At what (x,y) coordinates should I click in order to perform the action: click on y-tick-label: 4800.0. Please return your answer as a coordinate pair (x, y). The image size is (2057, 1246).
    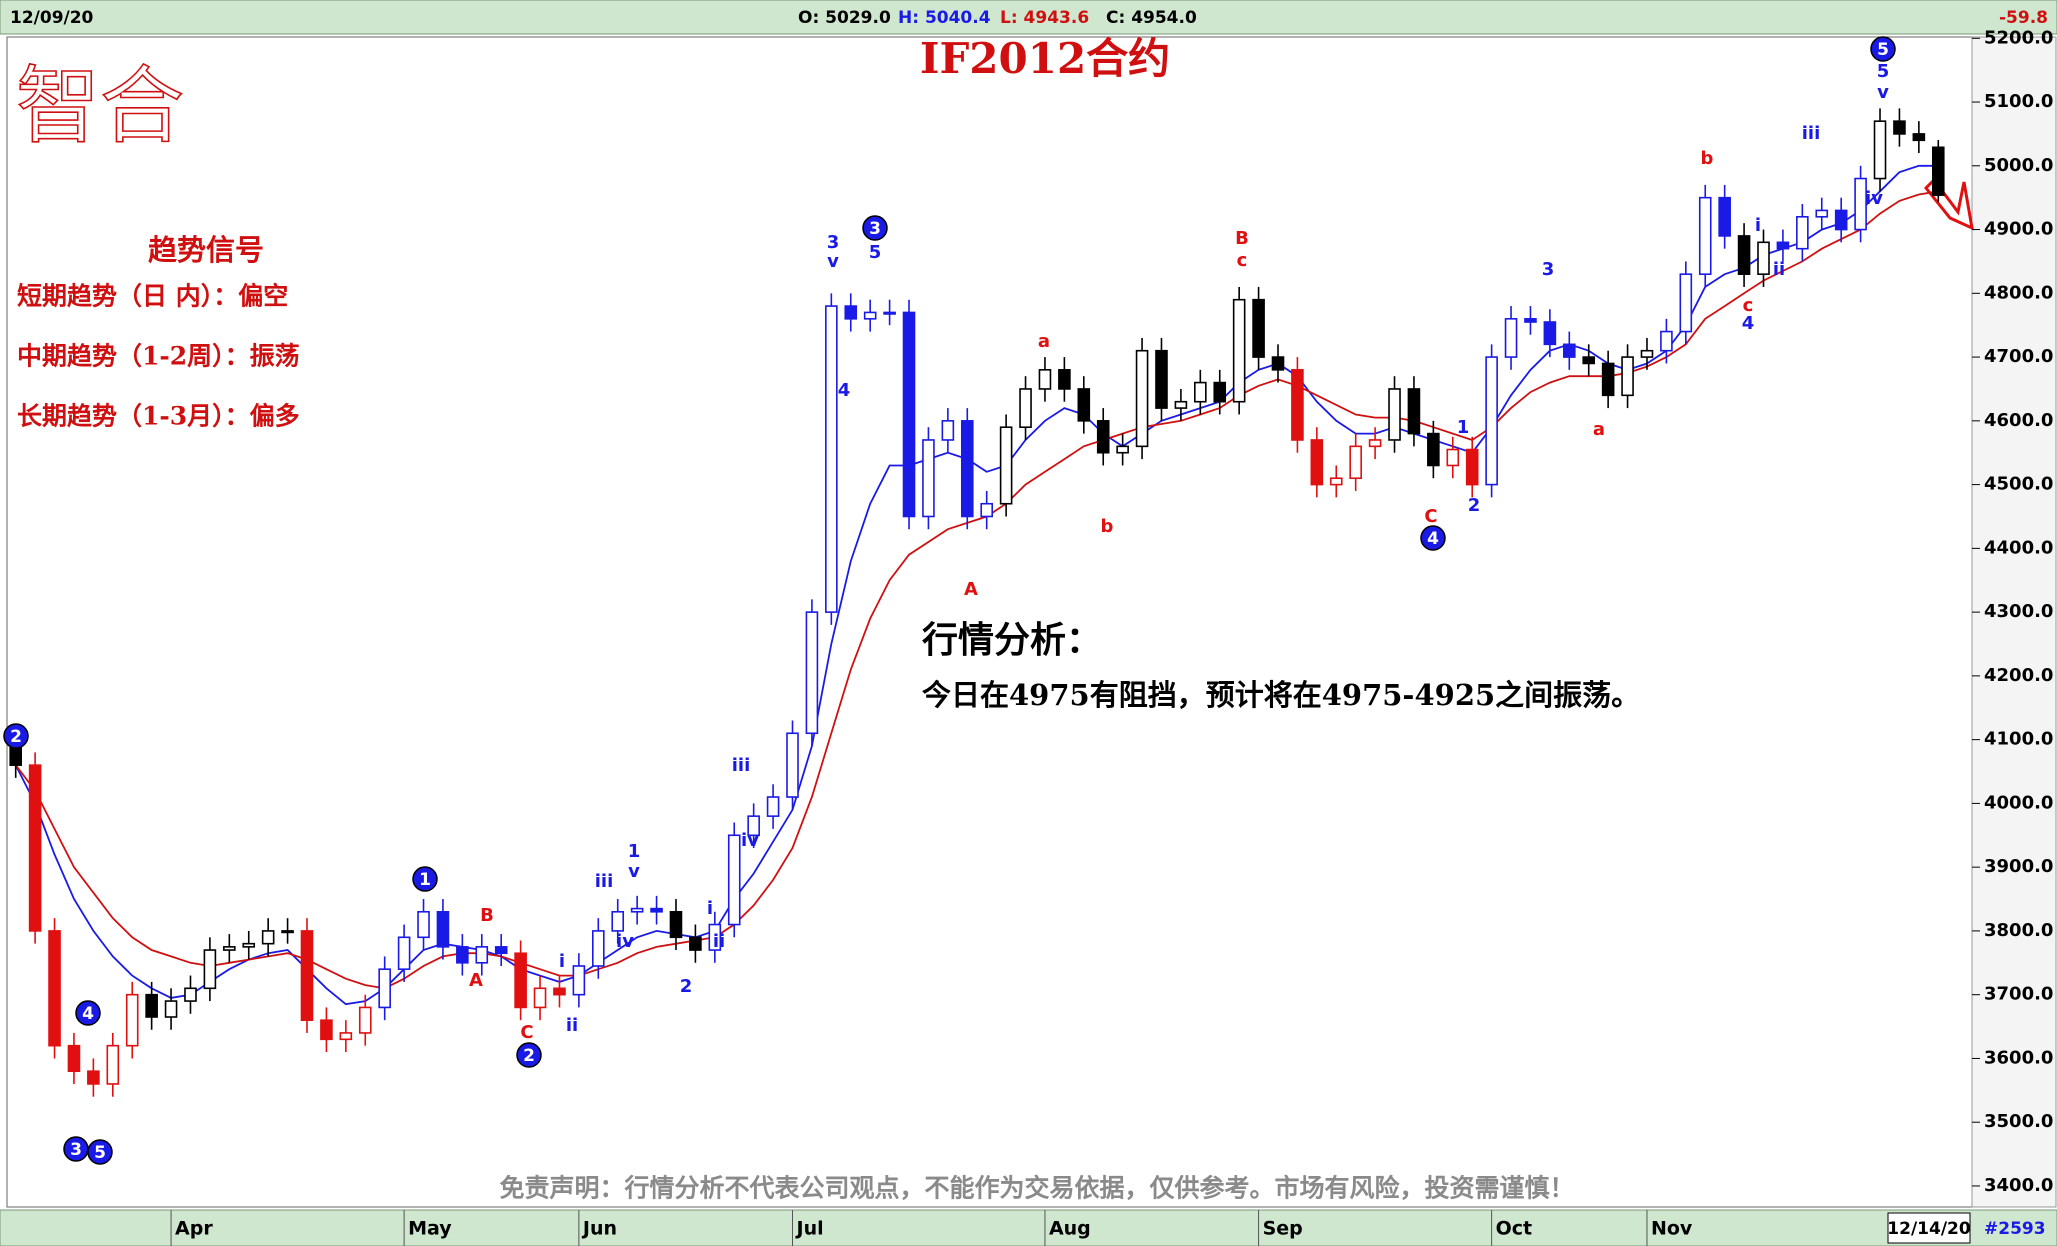
    Looking at the image, I should click on (2018, 292).